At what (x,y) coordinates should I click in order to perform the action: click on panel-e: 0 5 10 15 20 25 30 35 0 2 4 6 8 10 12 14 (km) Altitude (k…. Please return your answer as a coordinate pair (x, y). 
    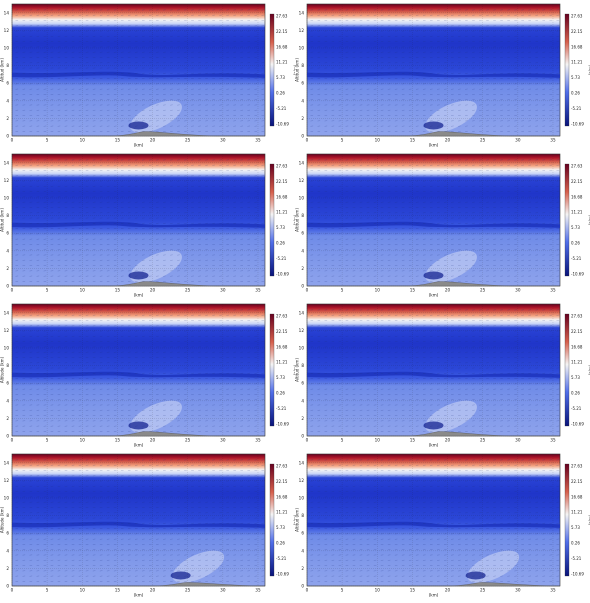
    Looking at the image, I should click on (147, 375).